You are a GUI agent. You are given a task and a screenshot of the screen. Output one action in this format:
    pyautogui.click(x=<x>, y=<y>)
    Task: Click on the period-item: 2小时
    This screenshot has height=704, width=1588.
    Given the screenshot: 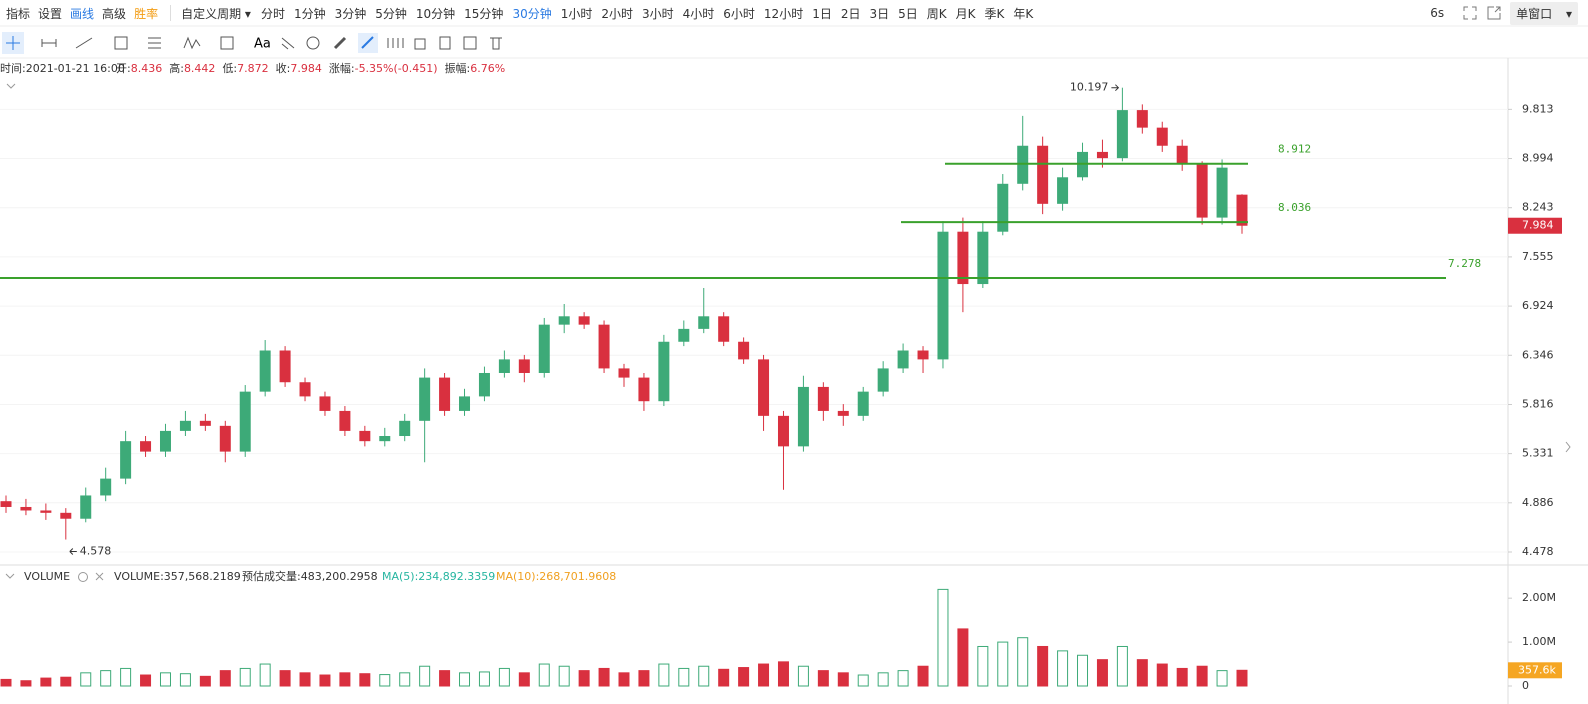 What is the action you would take?
    pyautogui.click(x=617, y=13)
    